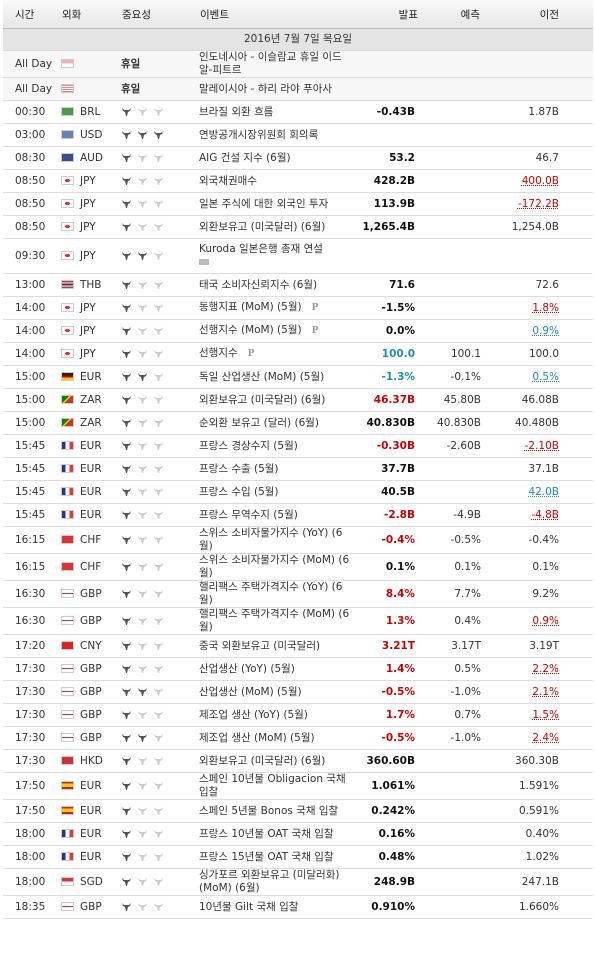  What do you see at coordinates (537, 760) in the screenshot?
I see `previous-value: 360.30B` at bounding box center [537, 760].